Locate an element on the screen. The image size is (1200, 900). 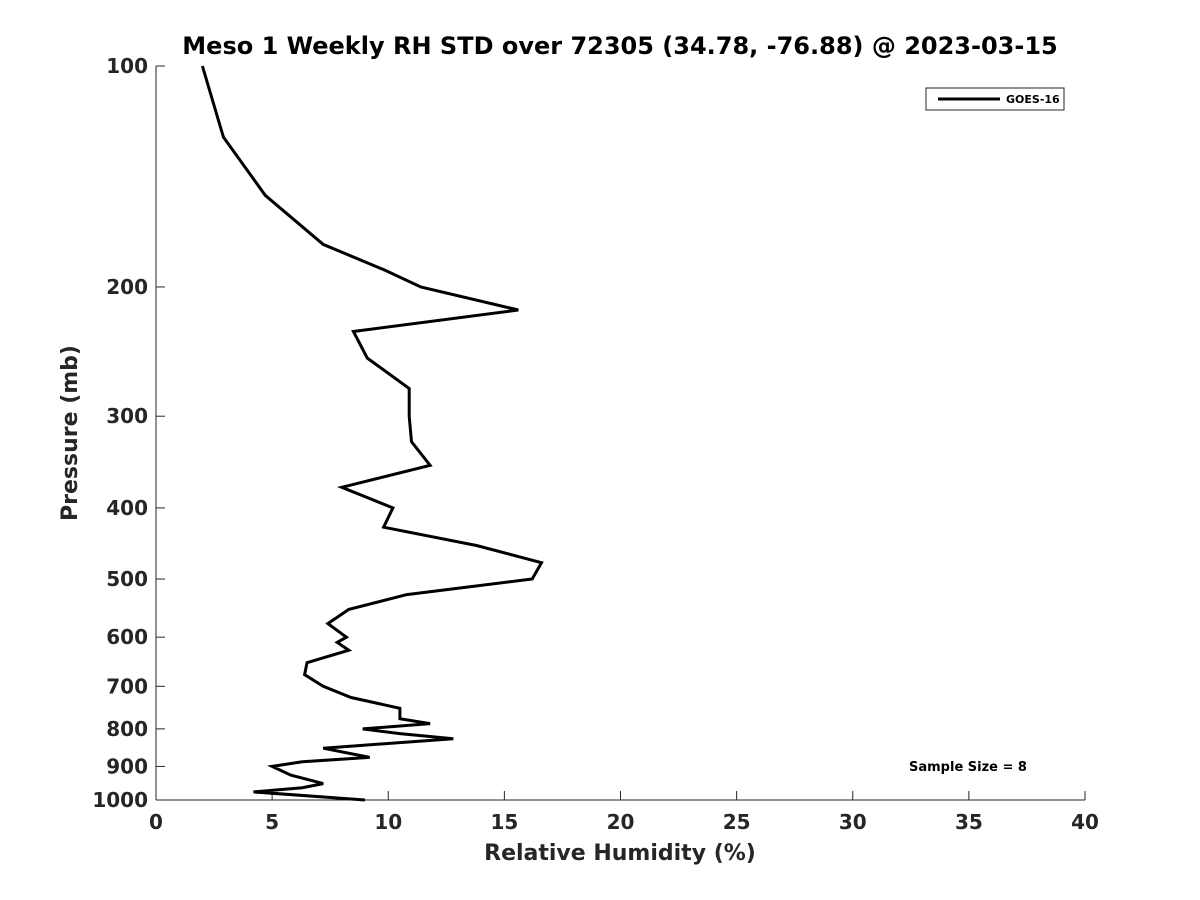
x-tick-label: 10 is located at coordinates (388, 822).